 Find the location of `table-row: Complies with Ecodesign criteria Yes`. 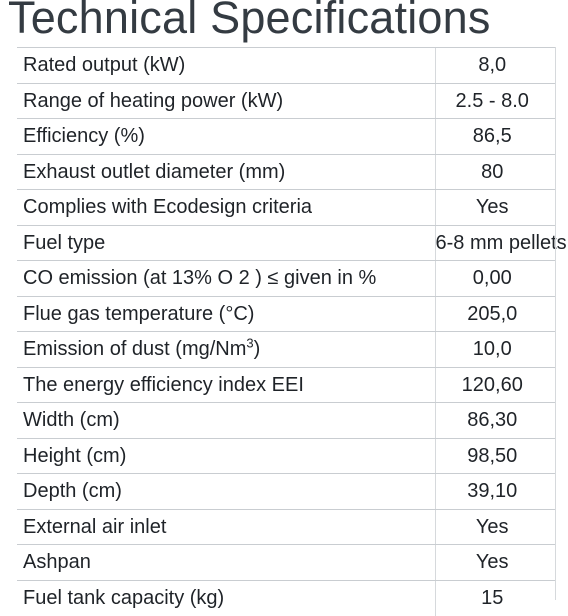

table-row: Complies with Ecodesign criteria Yes is located at coordinates (286, 207).